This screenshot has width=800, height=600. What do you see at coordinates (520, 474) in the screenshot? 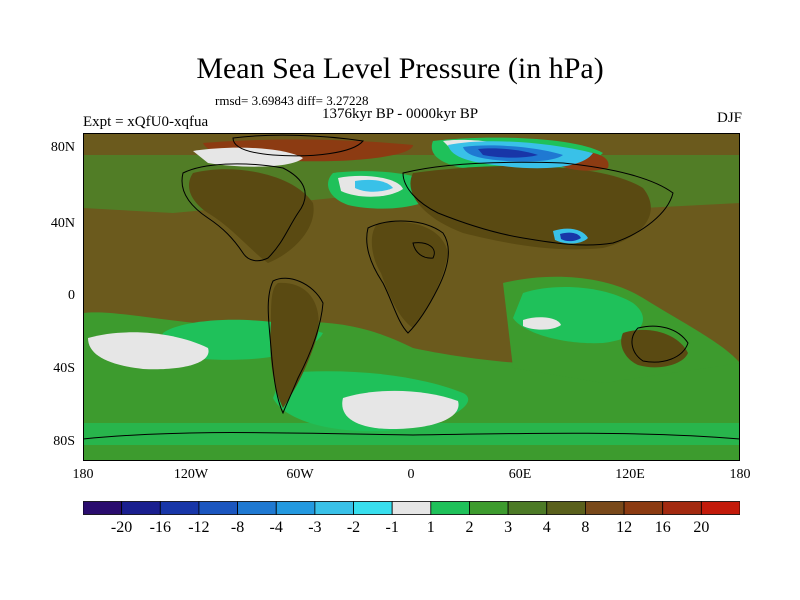
I see `lon-tick-60e: 60E` at bounding box center [520, 474].